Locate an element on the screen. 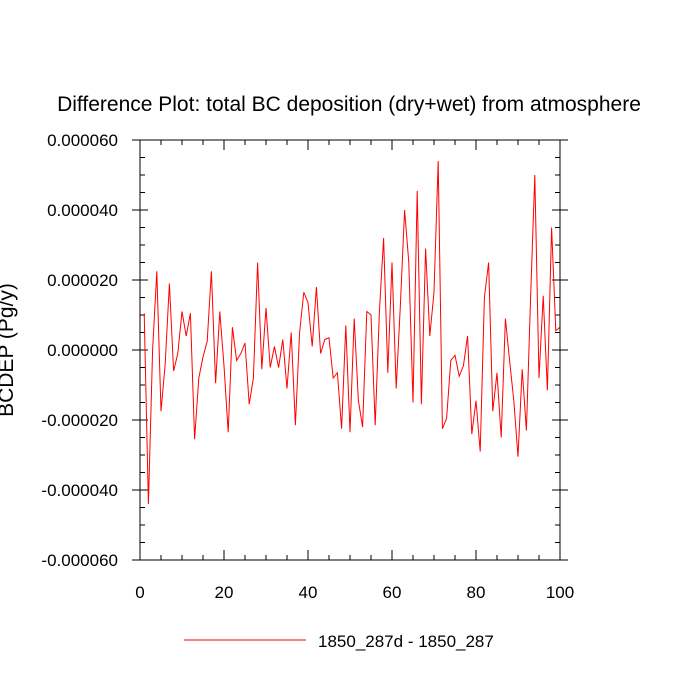 This screenshot has width=700, height=700. y-tick-label: -0.000020 is located at coordinates (79, 420).